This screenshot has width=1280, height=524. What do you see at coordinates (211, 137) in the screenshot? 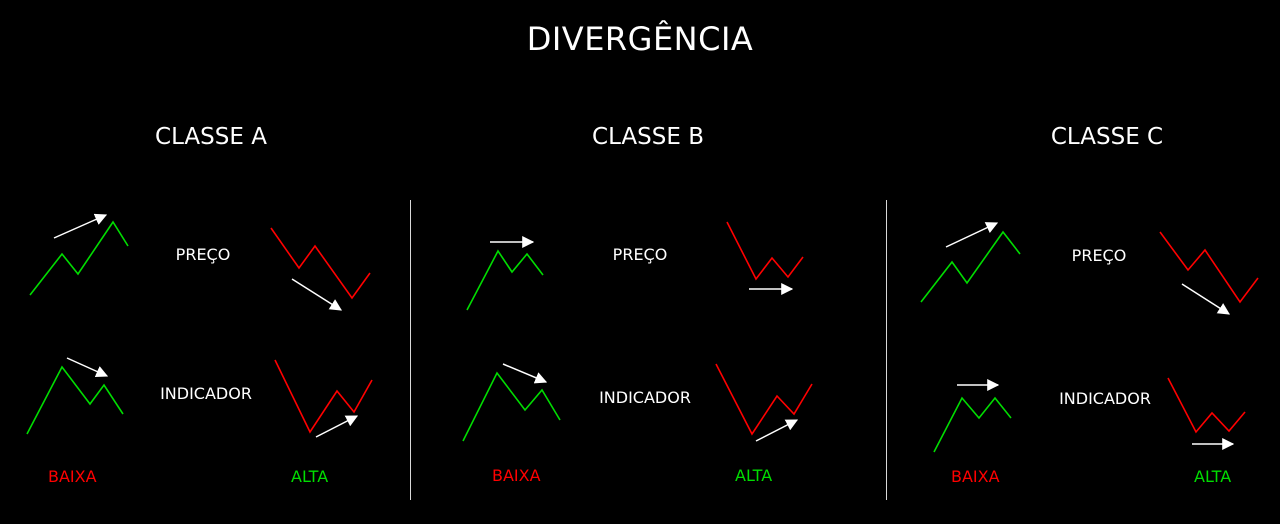
I see `class-a-title: CLASSE A` at bounding box center [211, 137].